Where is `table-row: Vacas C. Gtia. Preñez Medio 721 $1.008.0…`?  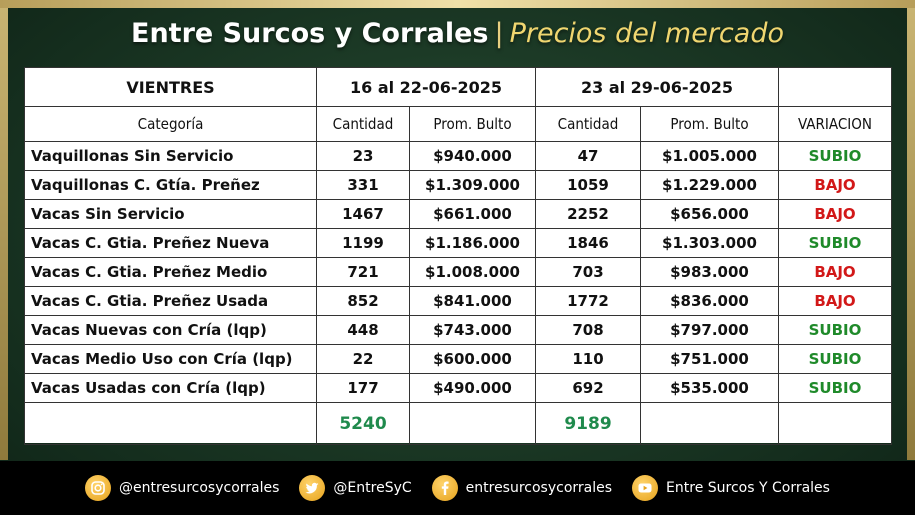 table-row: Vacas C. Gtia. Preñez Medio 721 $1.008.0… is located at coordinates (458, 272).